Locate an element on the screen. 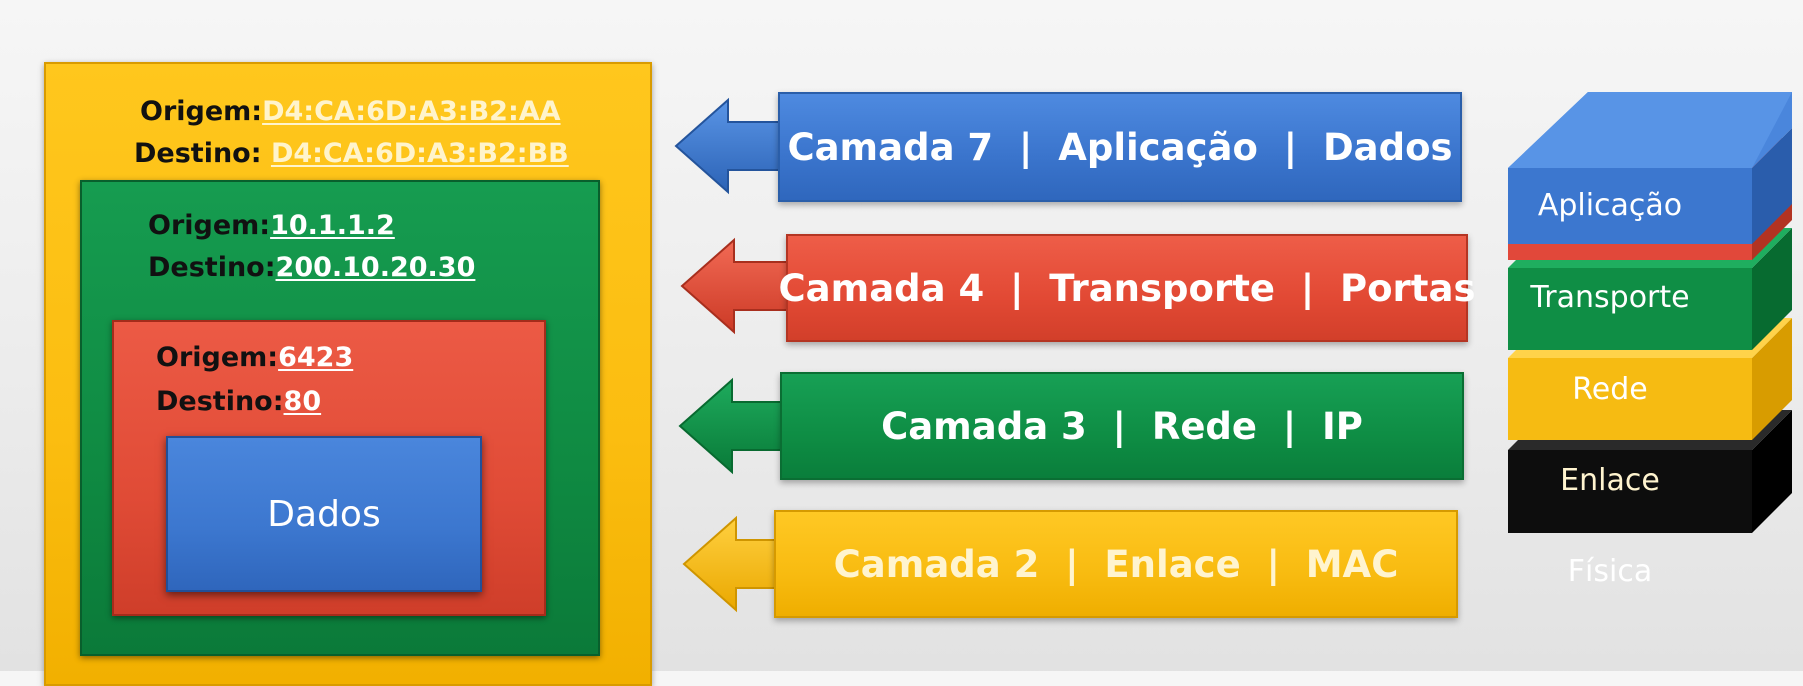 The image size is (1803, 686). payload-box: Dados is located at coordinates (324, 514).